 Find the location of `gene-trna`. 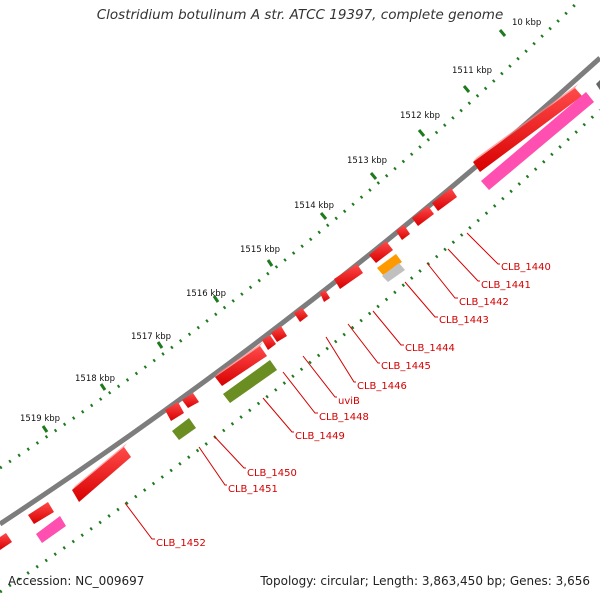

gene-trna is located at coordinates (389, 264).